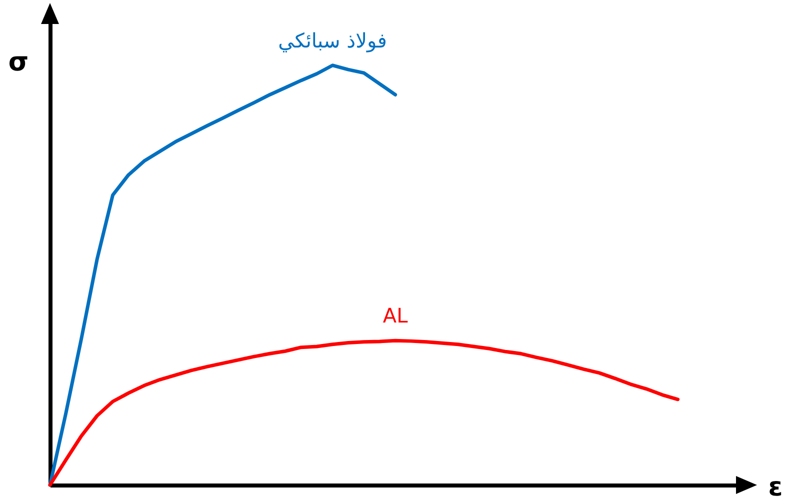 The width and height of the screenshot is (787, 499). I want to click on series-label: AL, so click(395, 316).